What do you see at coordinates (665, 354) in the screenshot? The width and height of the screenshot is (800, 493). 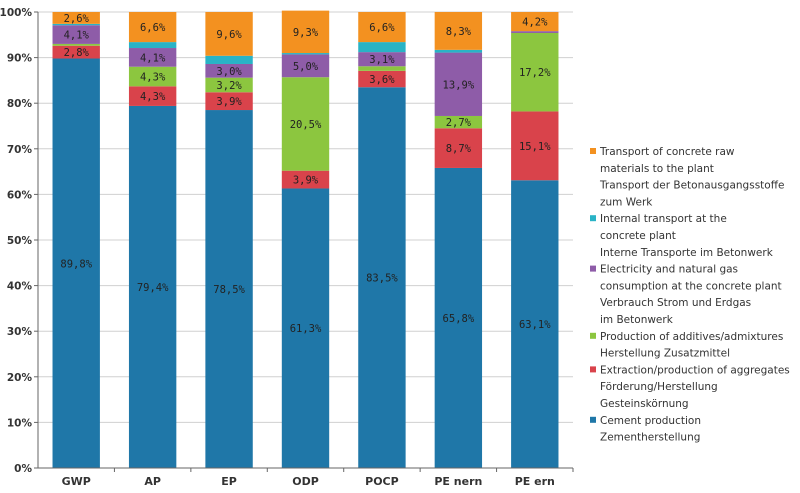 I see `legend-label: Herstellung Zusatzmittel` at bounding box center [665, 354].